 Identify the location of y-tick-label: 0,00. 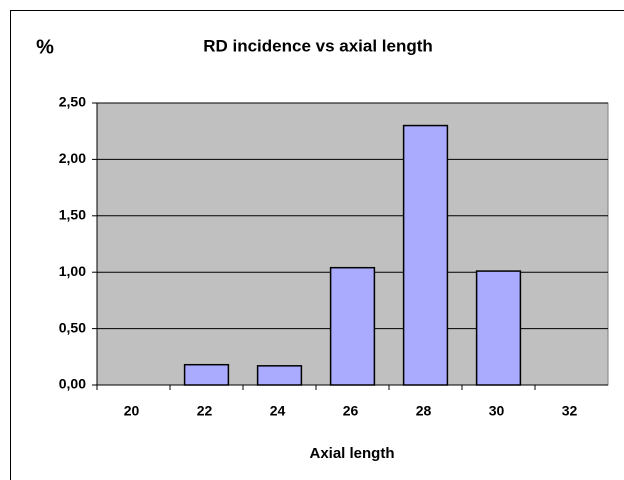
(72, 384).